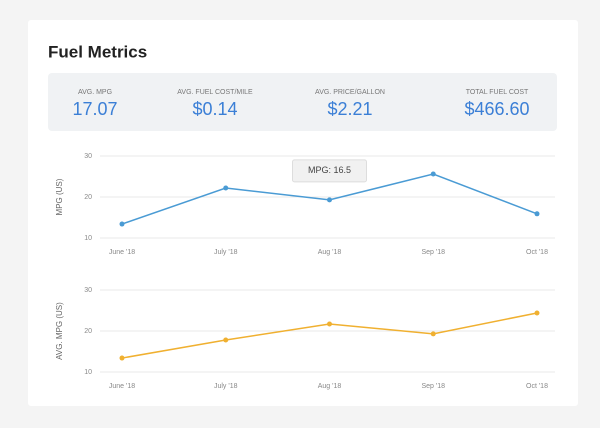 The image size is (600, 428). I want to click on metric-value: $2.21, so click(349, 109).